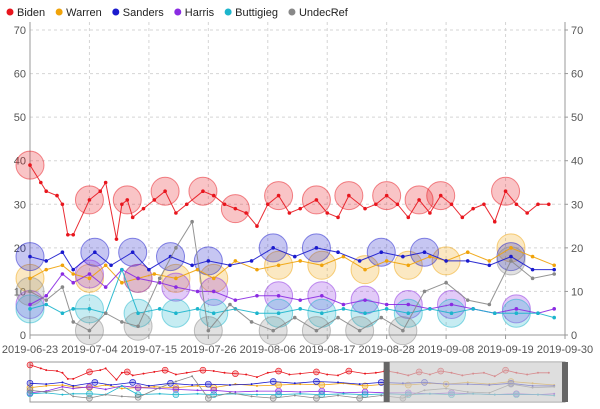 This screenshot has width=600, height=409. Describe the element at coordinates (256, 385) in the screenshot. I see `navigator-point-warren` at that location.